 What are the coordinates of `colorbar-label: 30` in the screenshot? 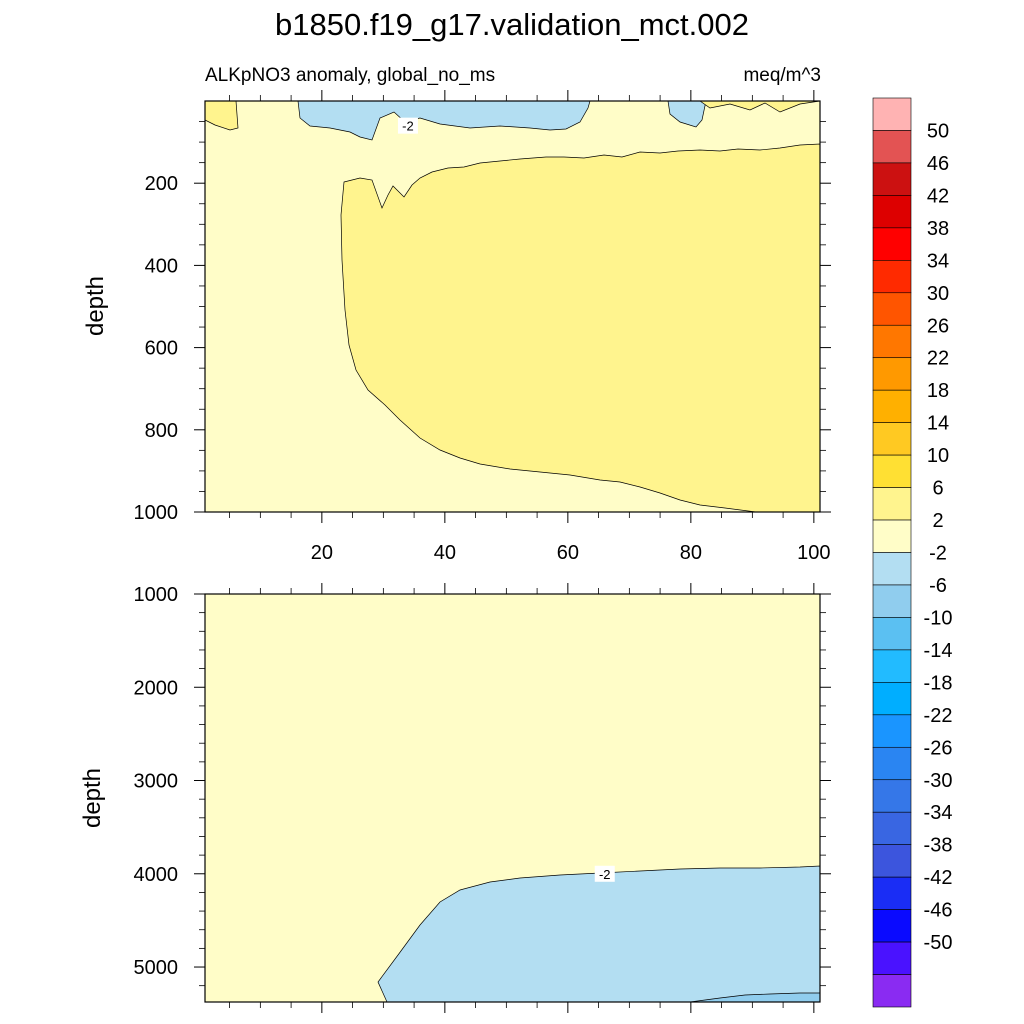 It's located at (938, 294).